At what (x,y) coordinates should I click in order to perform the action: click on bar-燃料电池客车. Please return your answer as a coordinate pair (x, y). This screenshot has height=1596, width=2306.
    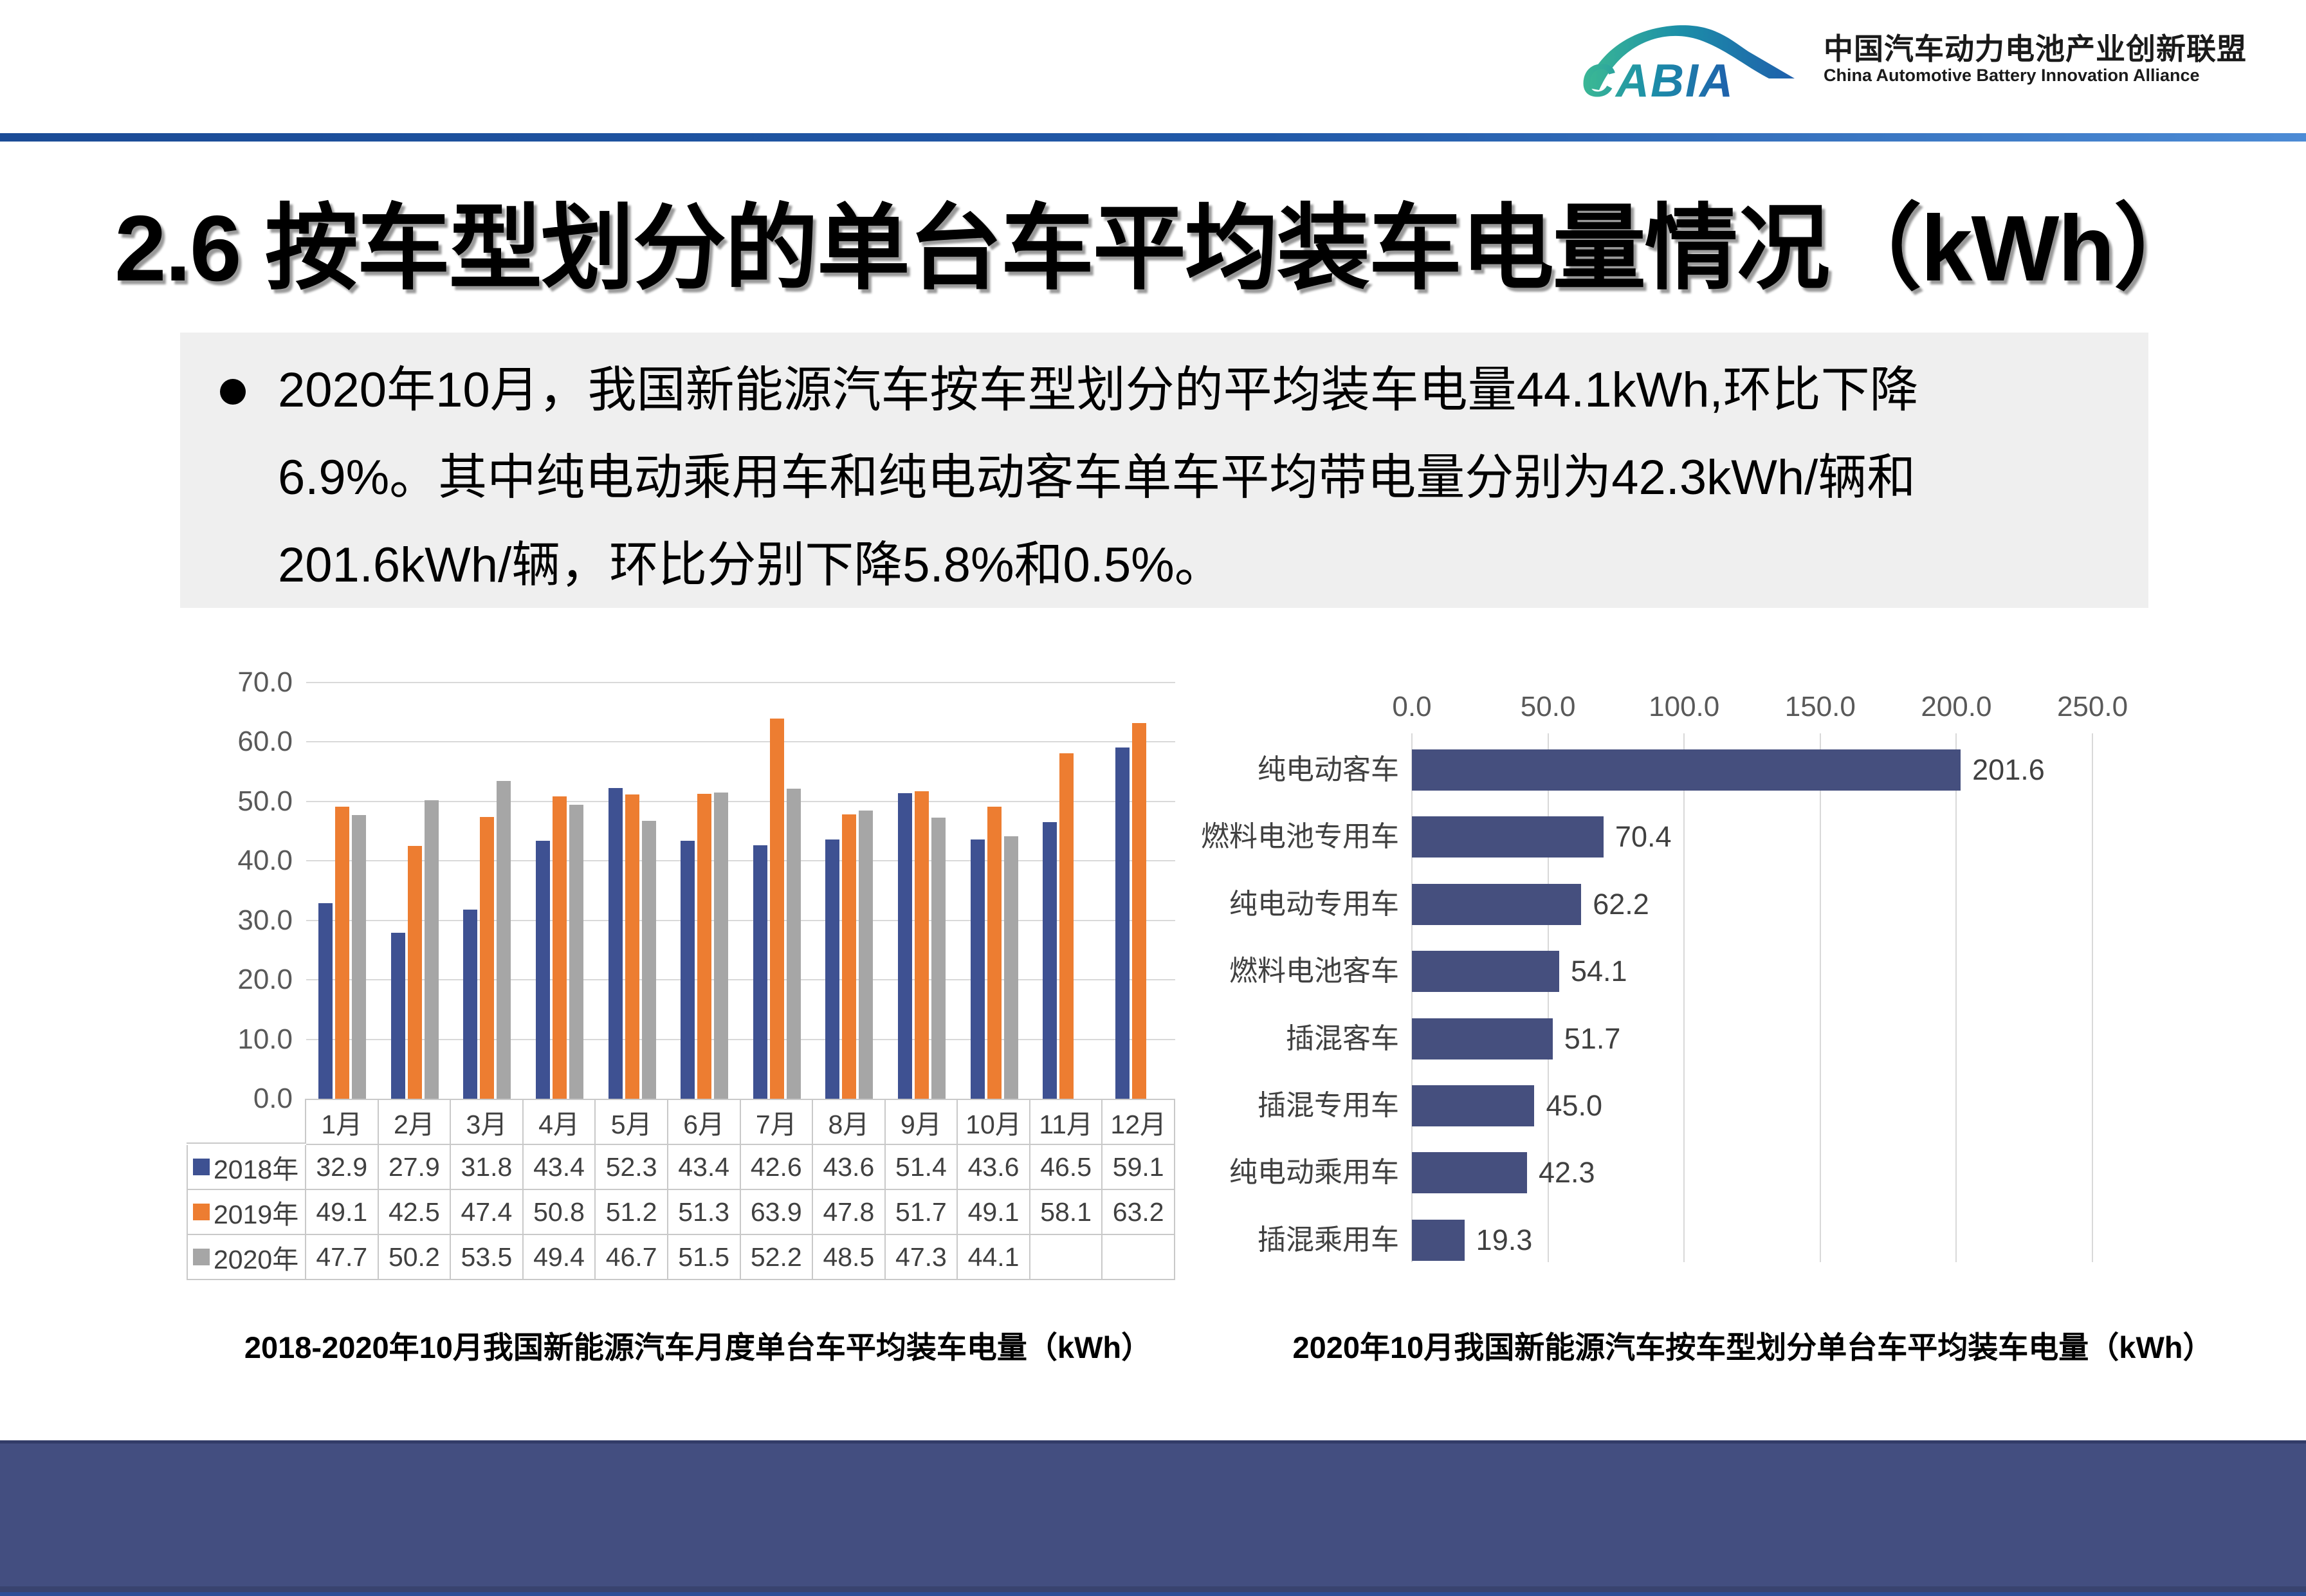
    Looking at the image, I should click on (1485, 972).